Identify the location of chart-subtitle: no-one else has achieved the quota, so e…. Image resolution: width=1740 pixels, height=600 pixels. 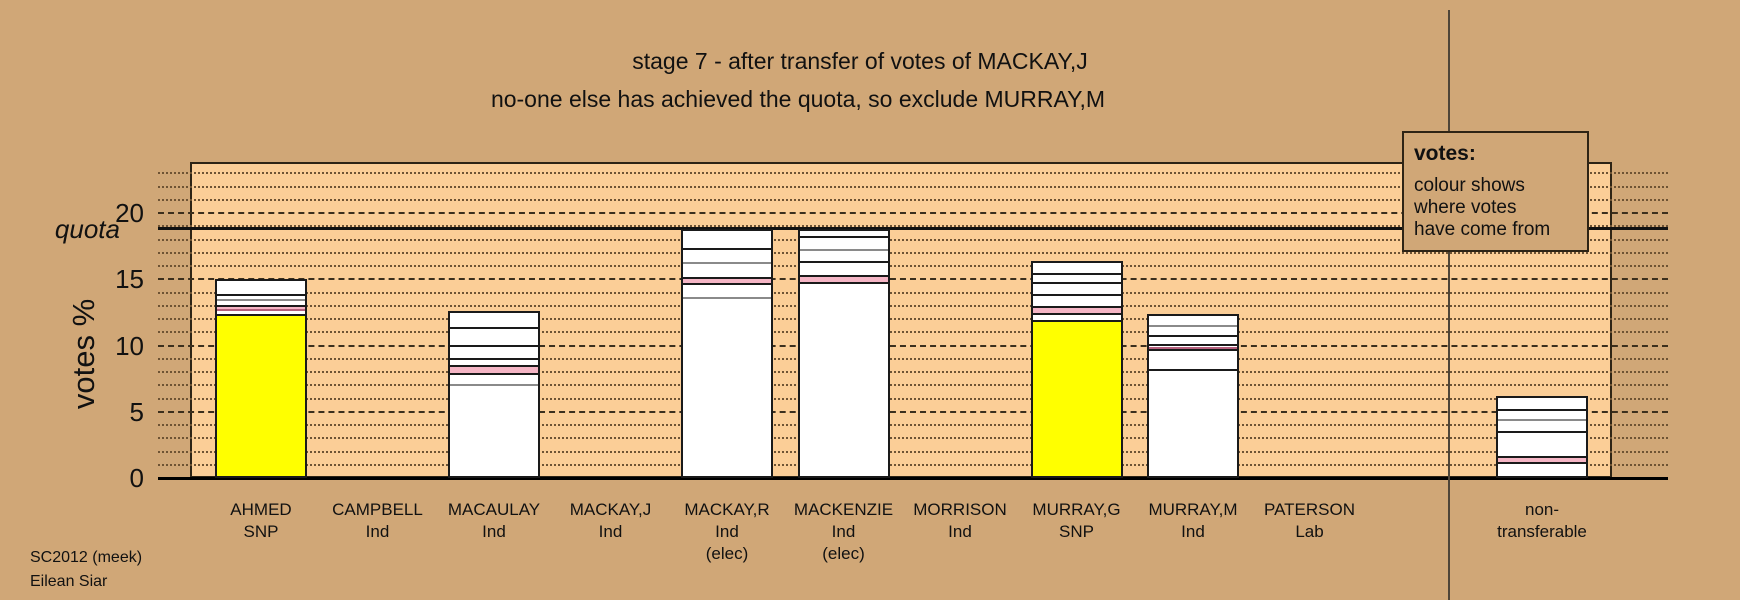
(798, 99).